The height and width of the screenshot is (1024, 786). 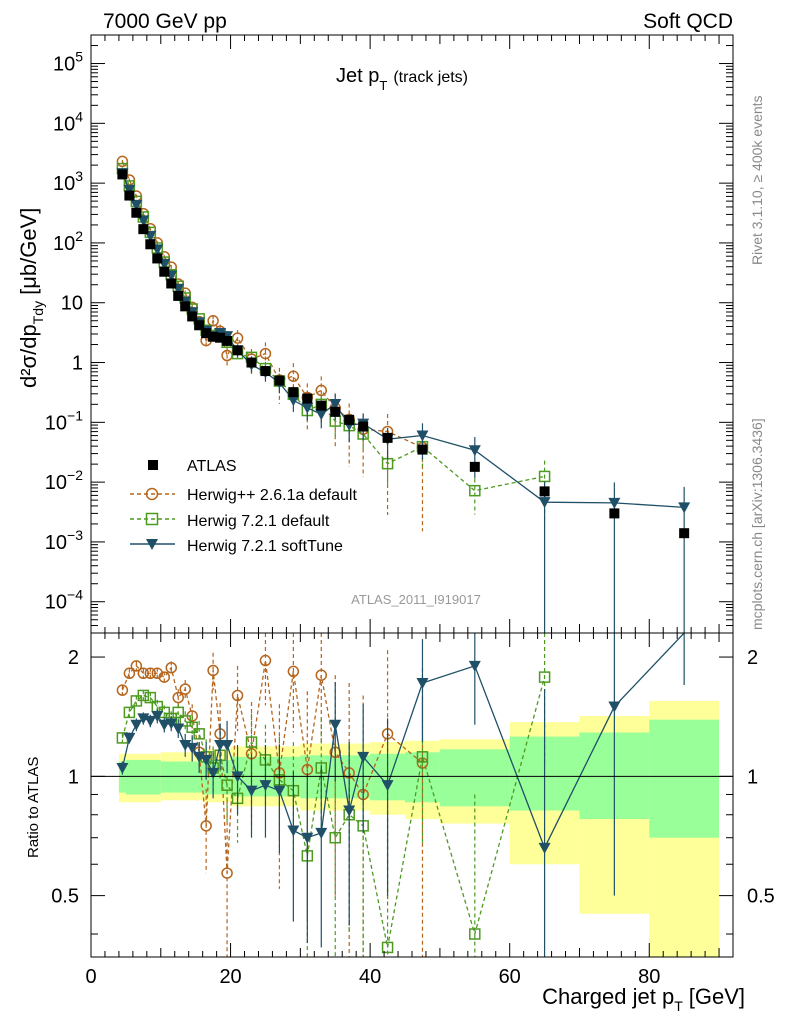 I want to click on y-tick-label: 10³, so click(x=68, y=181).